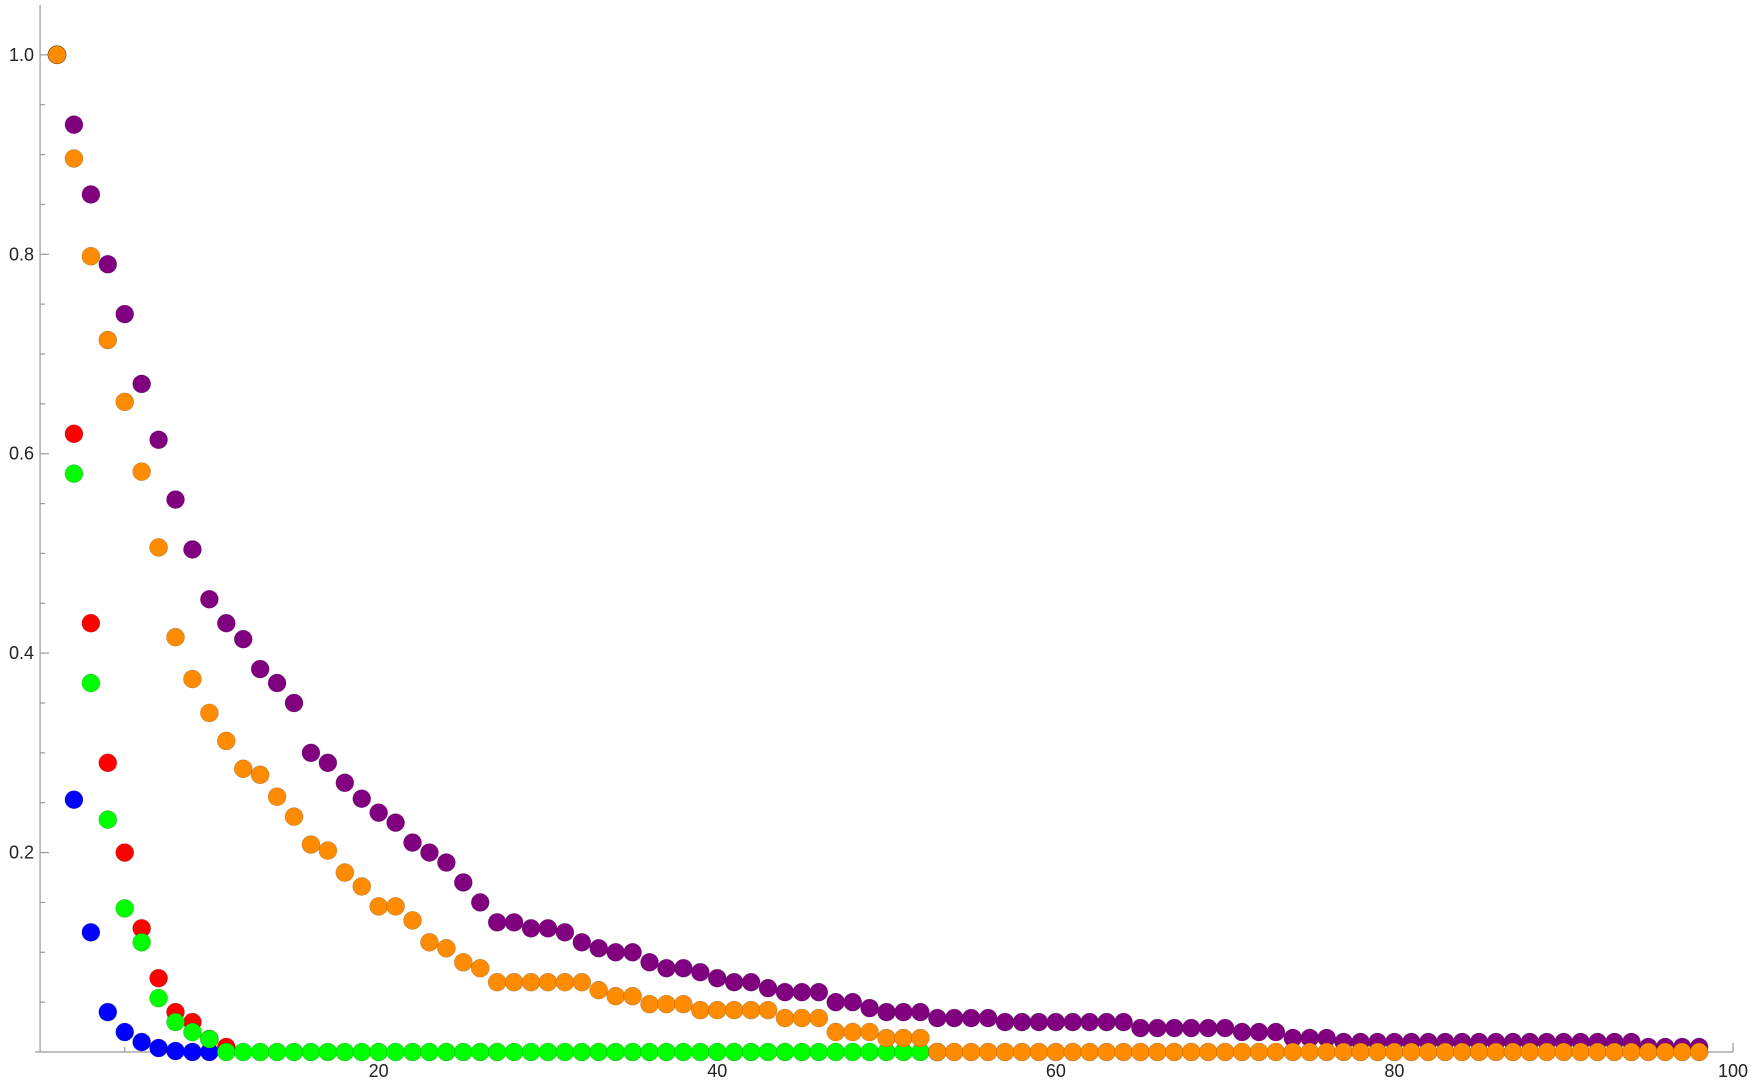 The image size is (1758, 1088). Describe the element at coordinates (1056, 1071) in the screenshot. I see `x-tick-label: 60` at that location.